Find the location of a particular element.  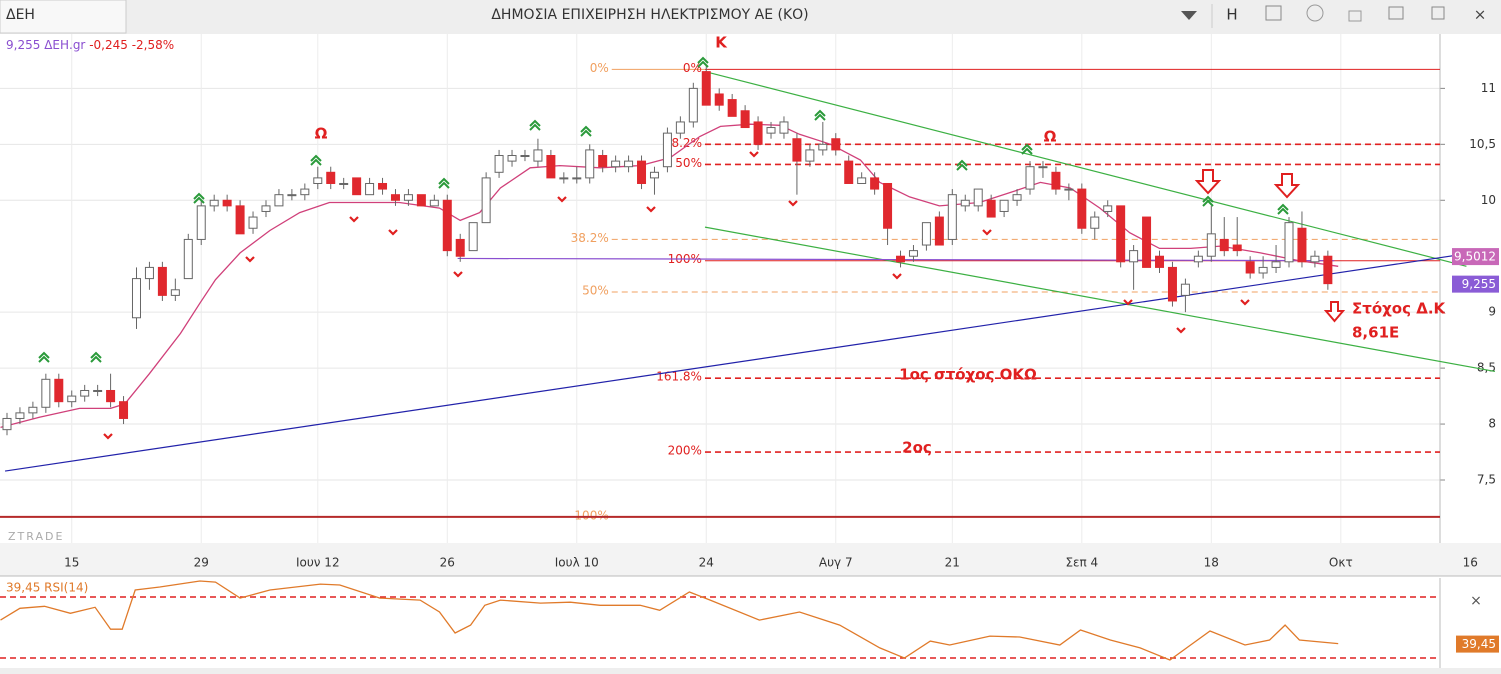

rsi-tag-label: 39,45 is located at coordinates (1479, 644).